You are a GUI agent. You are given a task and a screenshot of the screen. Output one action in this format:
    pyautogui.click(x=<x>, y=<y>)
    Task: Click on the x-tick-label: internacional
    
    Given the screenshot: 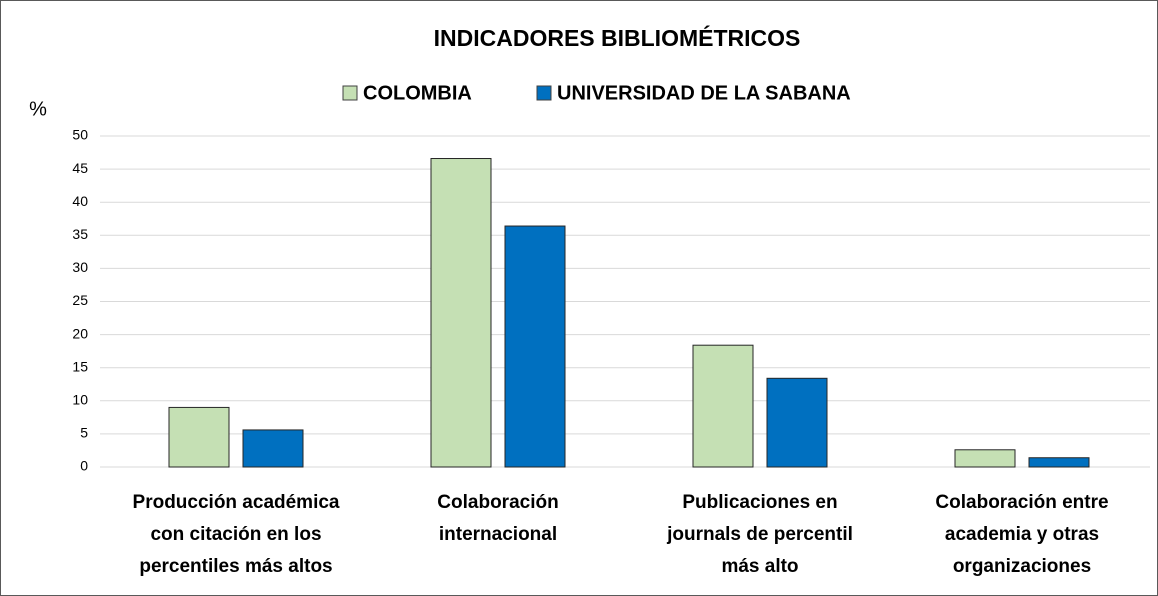 What is the action you would take?
    pyautogui.click(x=498, y=534)
    